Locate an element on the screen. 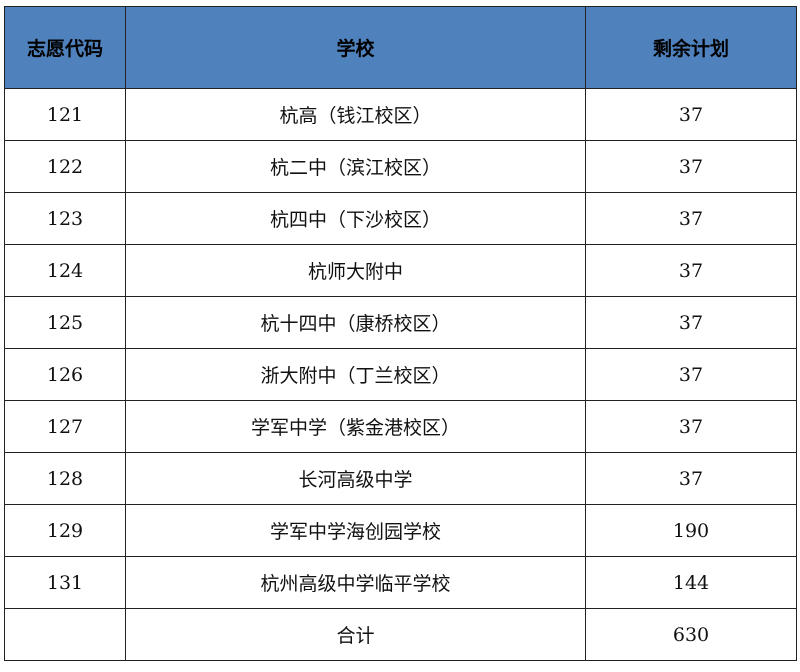 The image size is (800, 672). cell-school: 学军中学（紫金港校区） is located at coordinates (355, 426).